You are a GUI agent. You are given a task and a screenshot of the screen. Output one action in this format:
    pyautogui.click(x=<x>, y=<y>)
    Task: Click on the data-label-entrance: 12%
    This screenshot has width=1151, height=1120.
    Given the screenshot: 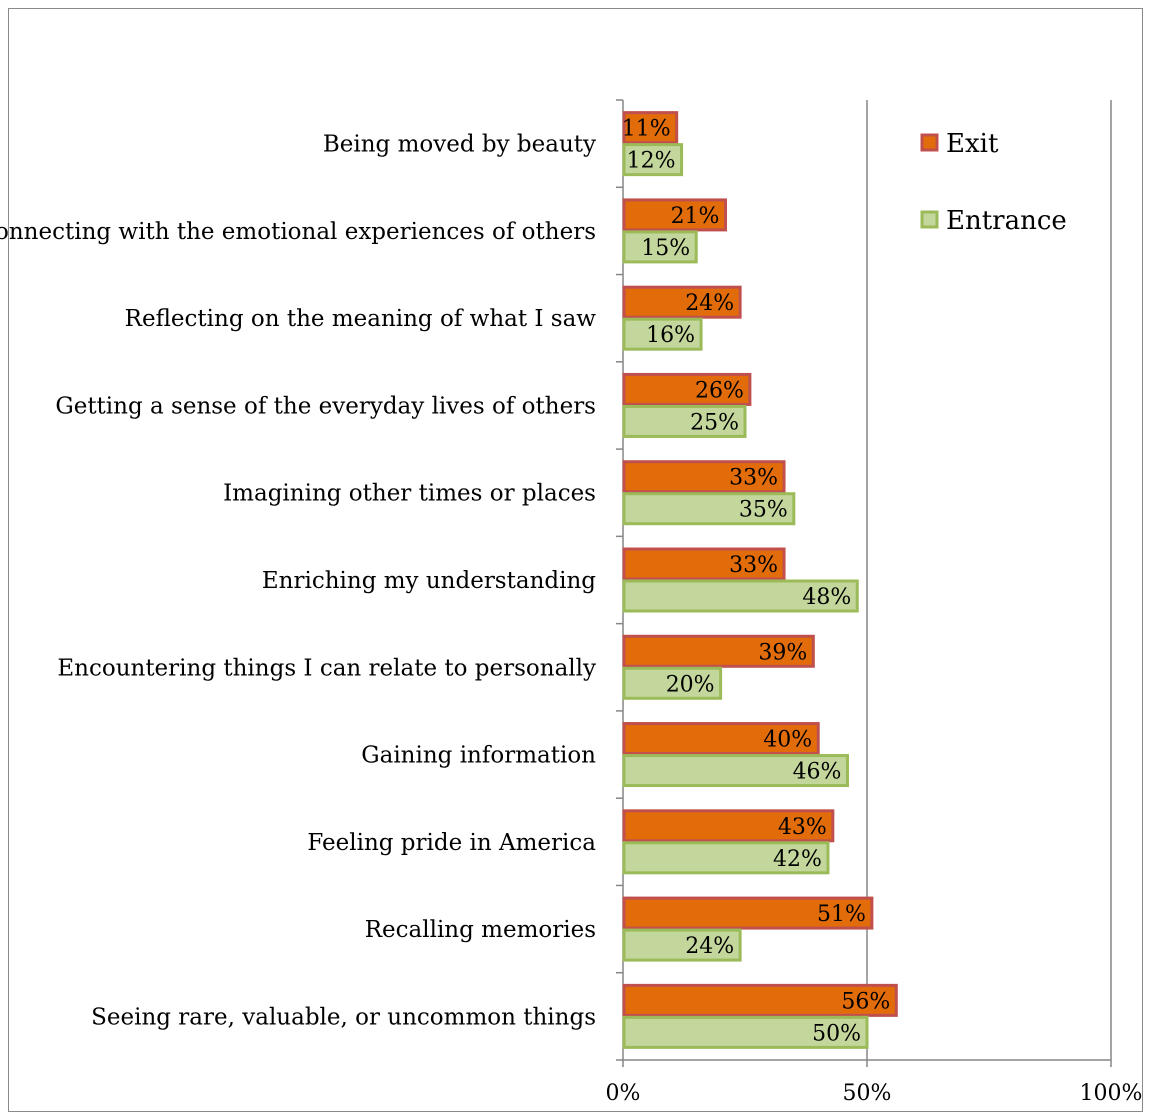 What is the action you would take?
    pyautogui.click(x=651, y=161)
    